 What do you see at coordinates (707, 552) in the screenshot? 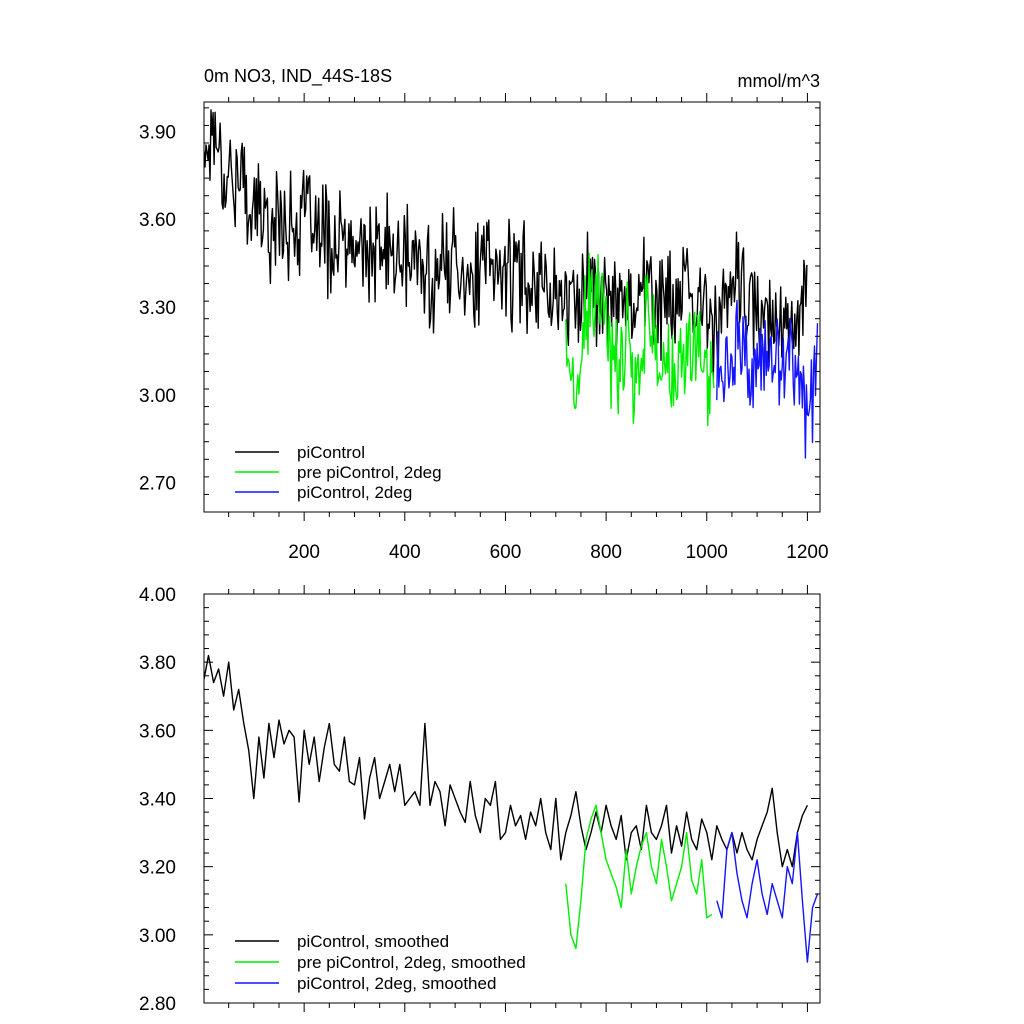
I see `x-tick-label: 1000` at bounding box center [707, 552].